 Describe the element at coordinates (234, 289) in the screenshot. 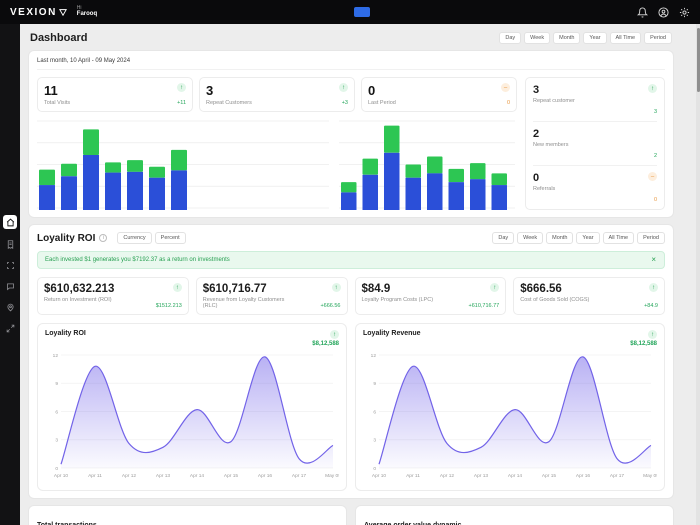

I see `stat-value: $610,716.77` at that location.